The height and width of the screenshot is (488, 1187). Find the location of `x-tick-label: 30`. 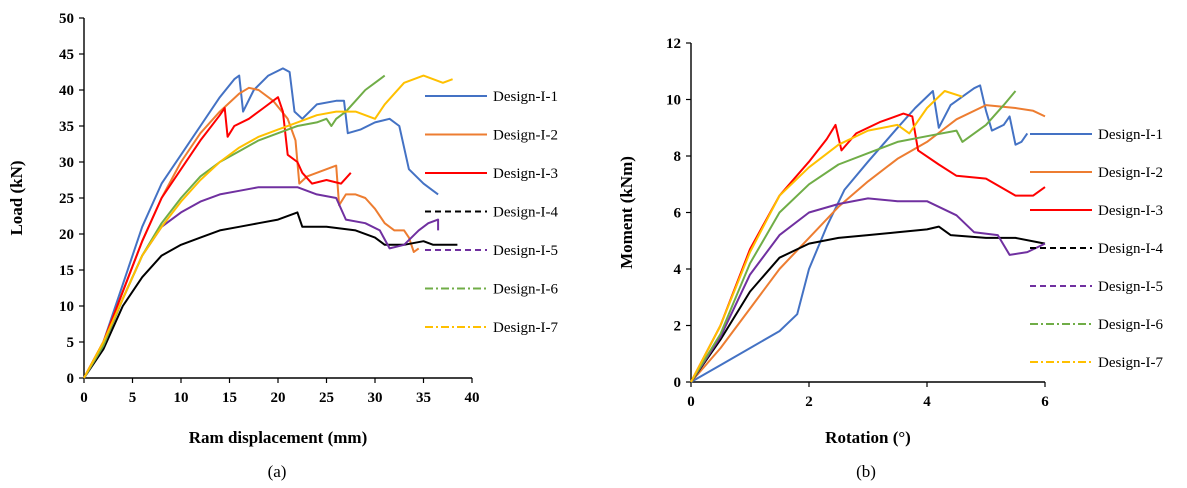

x-tick-label: 30 is located at coordinates (375, 398).